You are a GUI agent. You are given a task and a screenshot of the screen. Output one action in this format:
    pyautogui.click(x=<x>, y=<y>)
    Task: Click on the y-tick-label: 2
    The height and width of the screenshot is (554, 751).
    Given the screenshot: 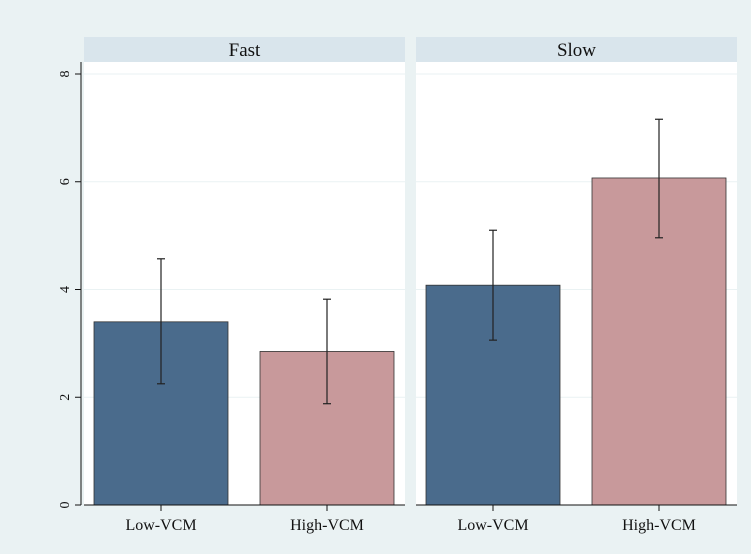 What is the action you would take?
    pyautogui.click(x=65, y=397)
    